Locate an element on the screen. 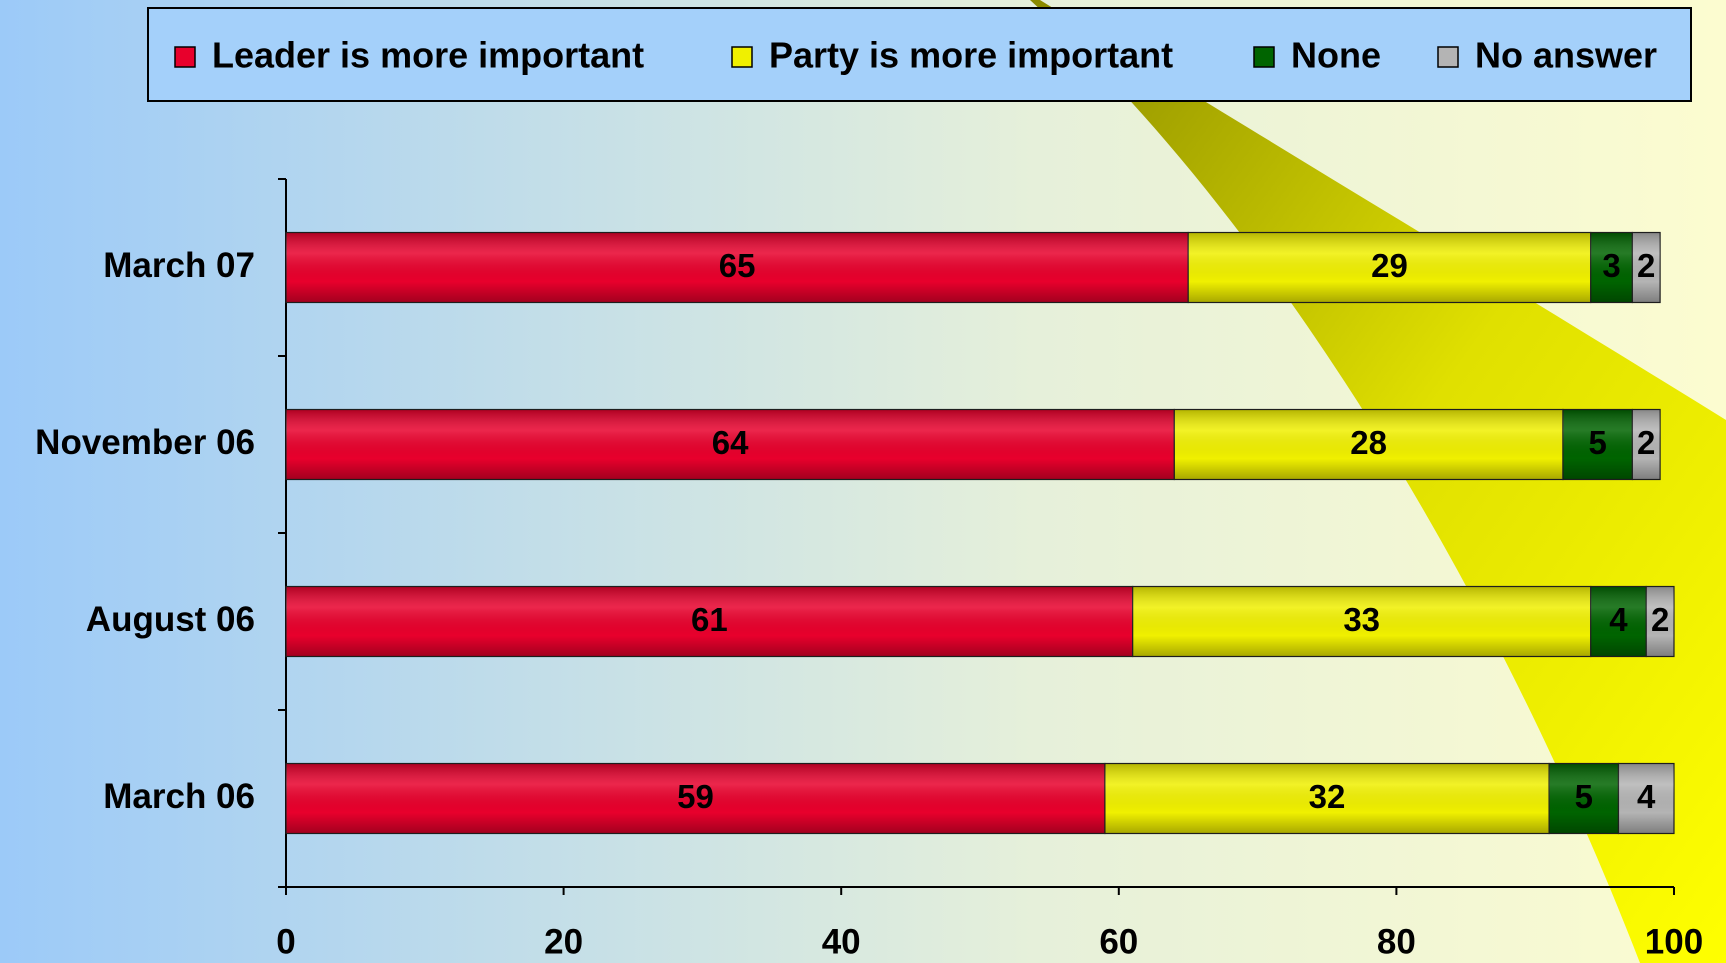  legend-label: No answer is located at coordinates (1566, 55).